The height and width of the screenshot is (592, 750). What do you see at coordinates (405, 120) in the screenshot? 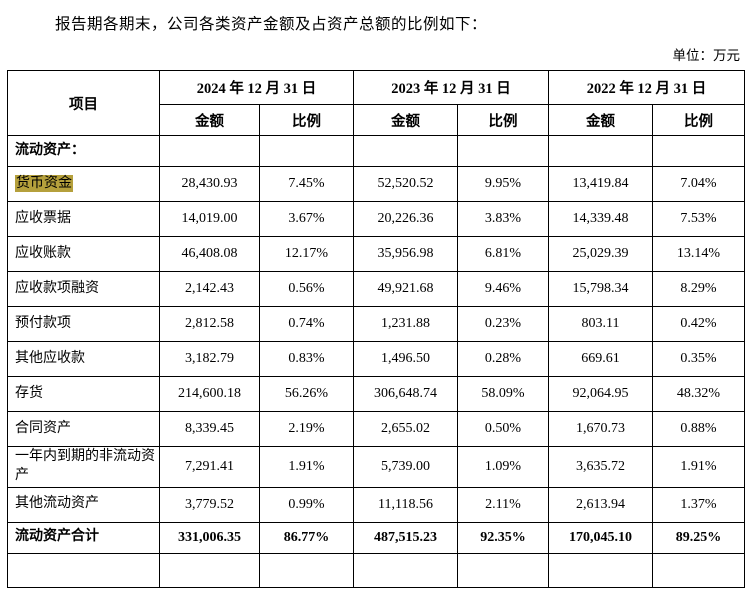
I see `column-header-amount-2023: 金额` at bounding box center [405, 120].